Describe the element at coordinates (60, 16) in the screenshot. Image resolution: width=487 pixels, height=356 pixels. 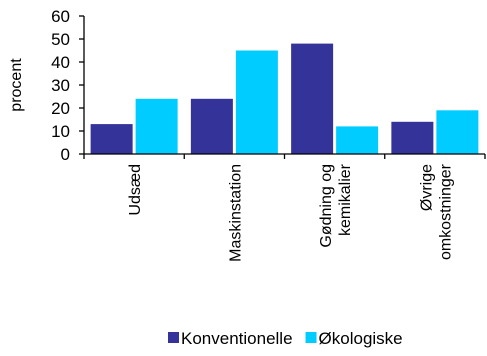
I see `y-tick-label: 60` at that location.